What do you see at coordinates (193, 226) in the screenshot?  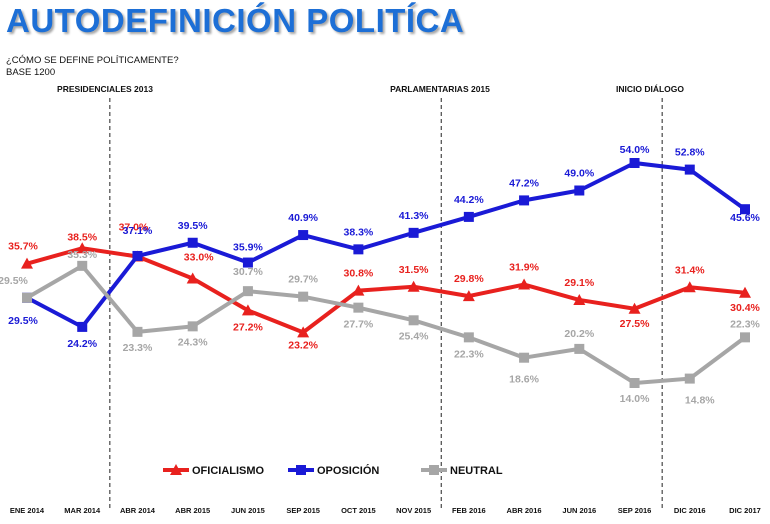 I see `data-label: 39.5%` at bounding box center [193, 226].